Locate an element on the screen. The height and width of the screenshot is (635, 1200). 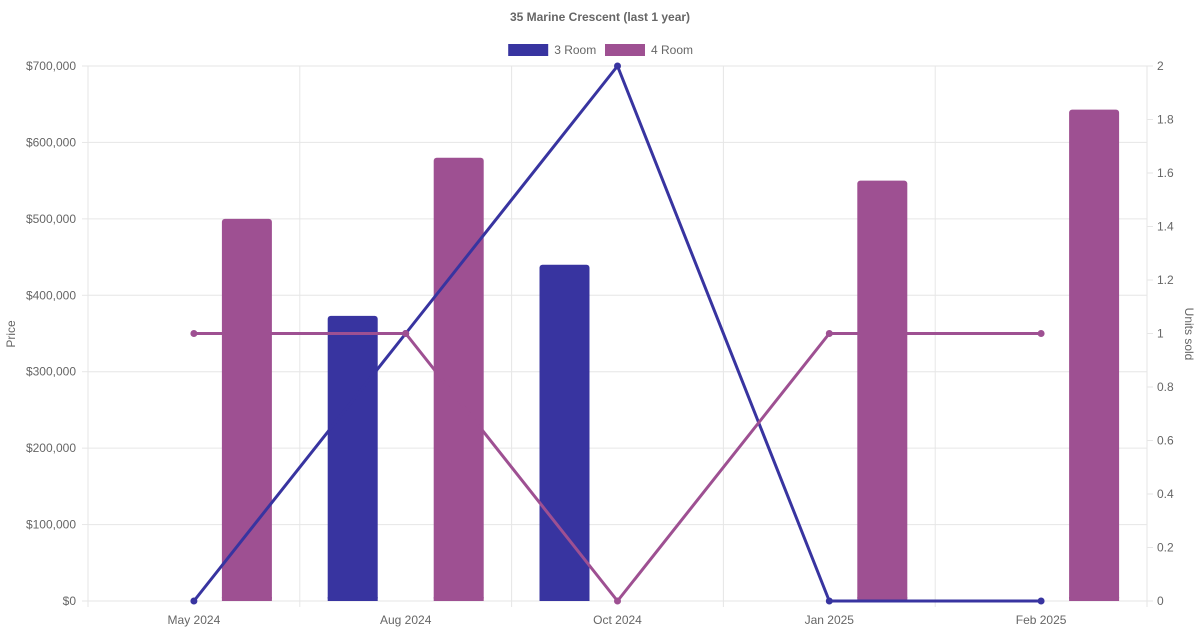
y-right-tick-label: 0.2 is located at coordinates (1165, 548).